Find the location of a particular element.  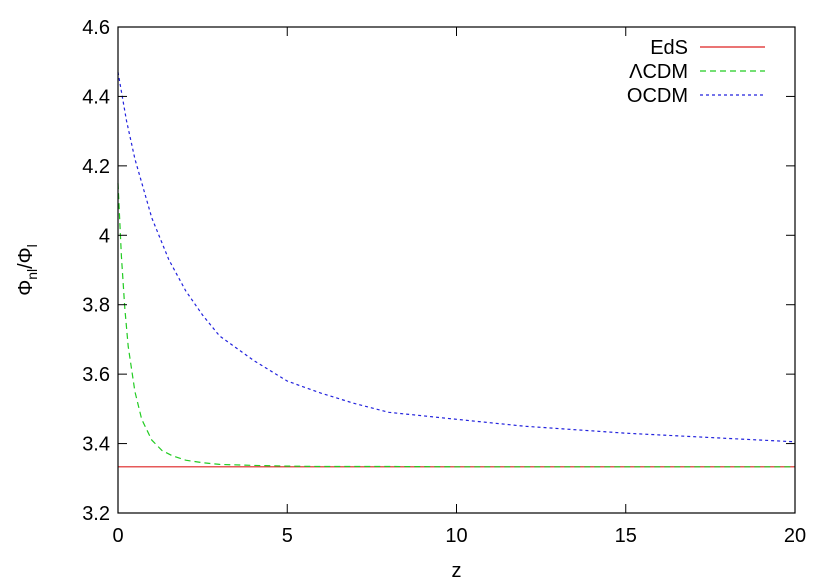

x-tick-label: 10 is located at coordinates (456, 536).